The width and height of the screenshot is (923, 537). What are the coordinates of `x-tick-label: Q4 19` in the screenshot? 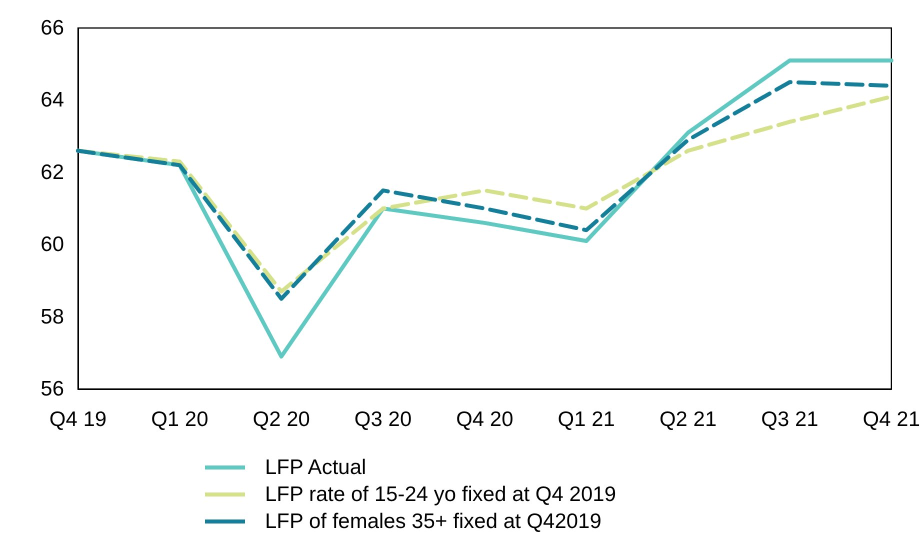 It's located at (78, 419).